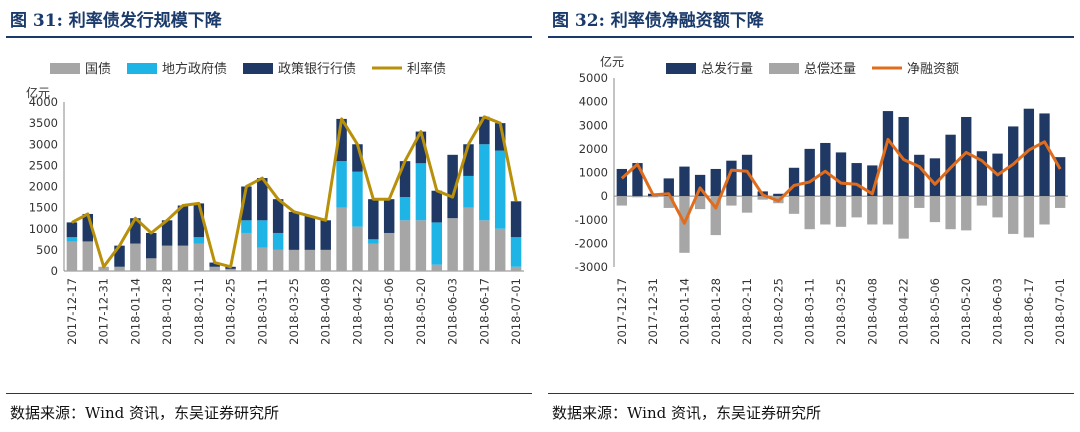 This screenshot has width=1080, height=432. I want to click on x-tick-label: 2018-01-28, so click(716, 311).